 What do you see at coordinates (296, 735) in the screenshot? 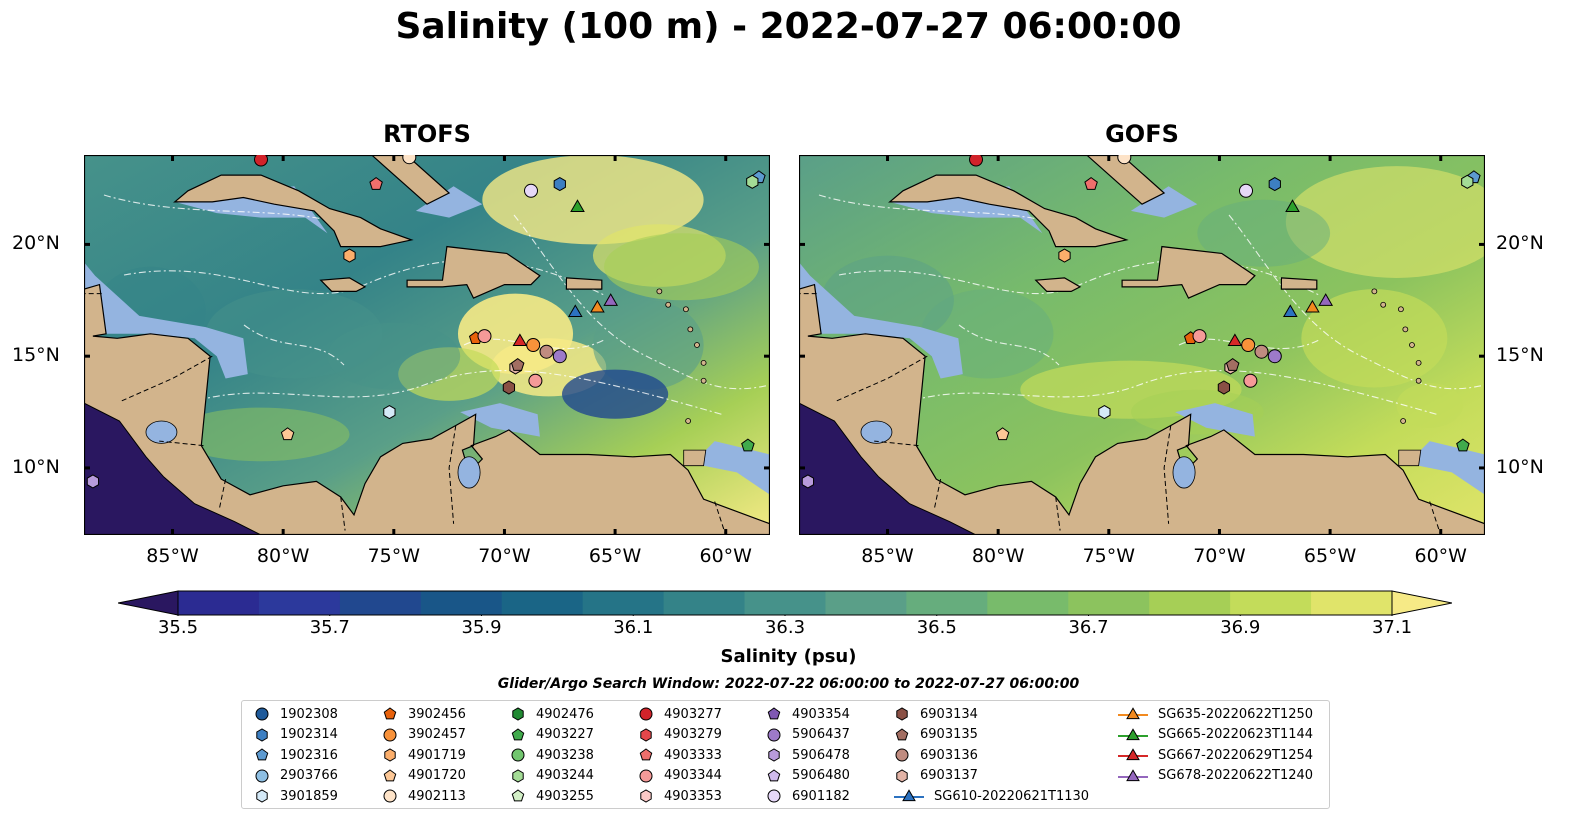
I see `legend-item-1902314: 1902314` at bounding box center [296, 735].